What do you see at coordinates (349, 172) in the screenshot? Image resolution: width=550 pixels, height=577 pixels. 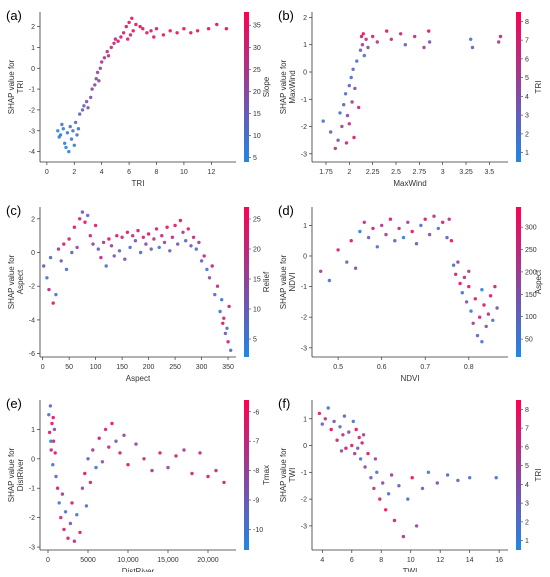 I see `x-tick-label: 2` at bounding box center [349, 172].